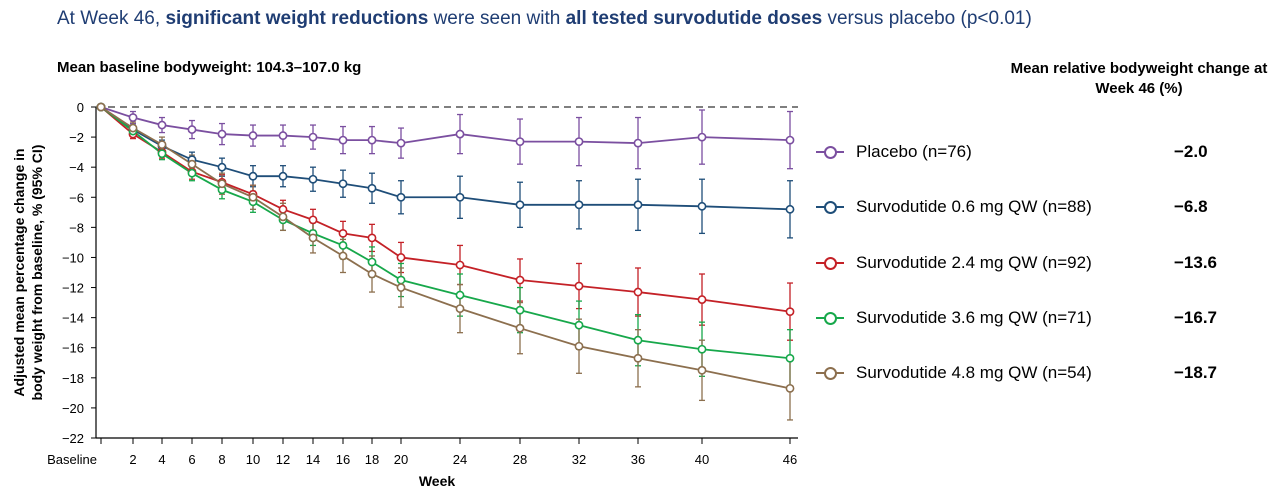 The image size is (1268, 488). Describe the element at coordinates (974, 262) in the screenshot. I see `legend-label: Survodutide 2.4 mg QW (n=92)` at that location.